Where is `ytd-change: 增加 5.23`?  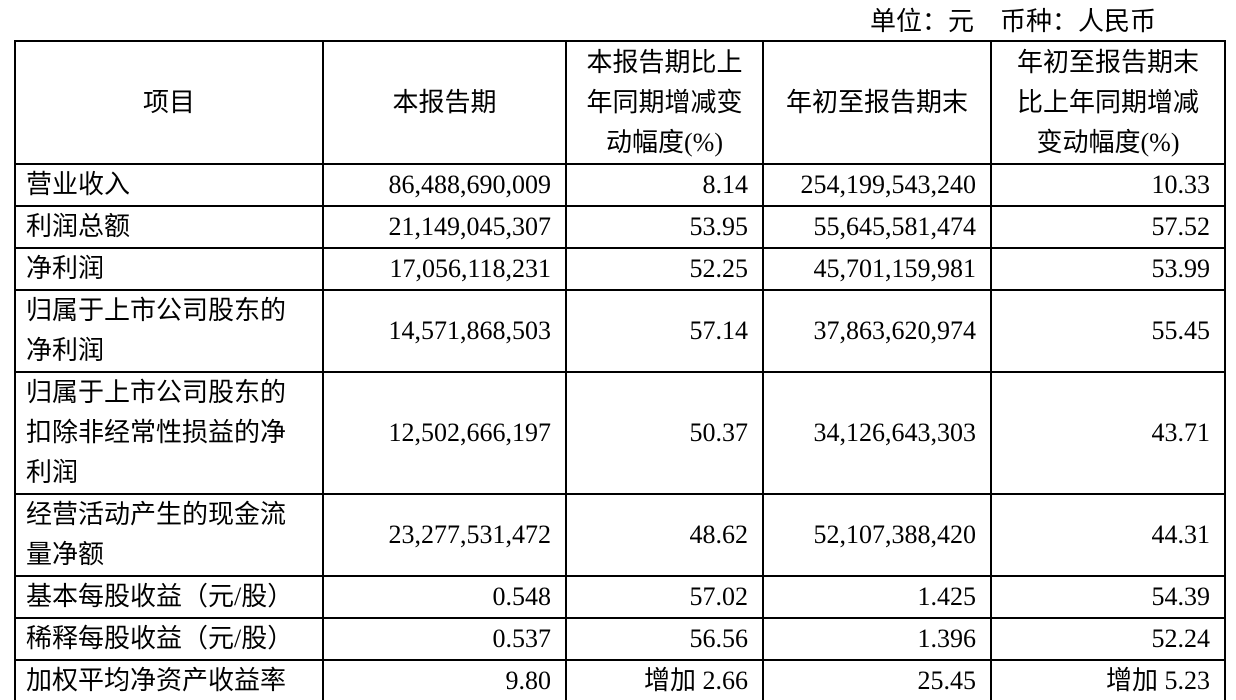
ytd-change: 增加 5.23 is located at coordinates (1108, 679).